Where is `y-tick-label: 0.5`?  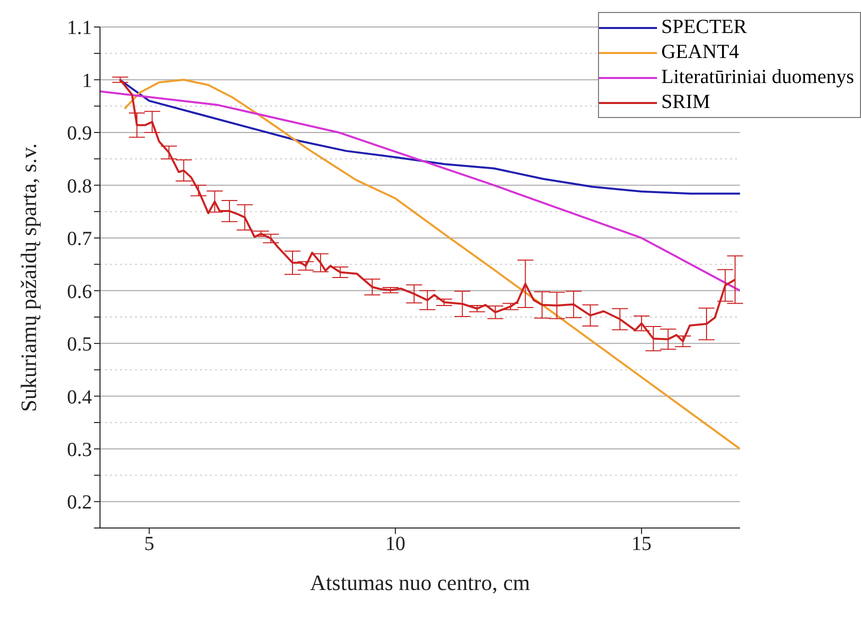 y-tick-label: 0.5 is located at coordinates (79, 345).